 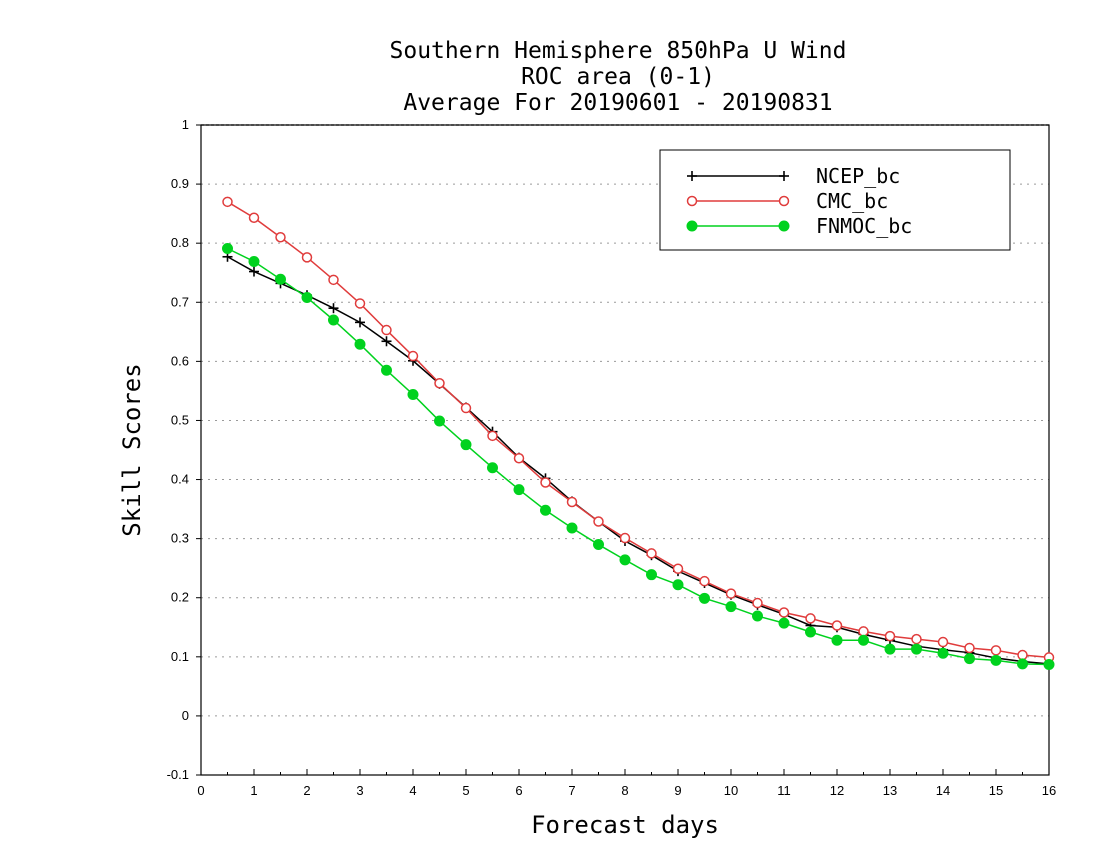 What do you see at coordinates (180, 538) in the screenshot?
I see `y-tick-label: 0.3` at bounding box center [180, 538].